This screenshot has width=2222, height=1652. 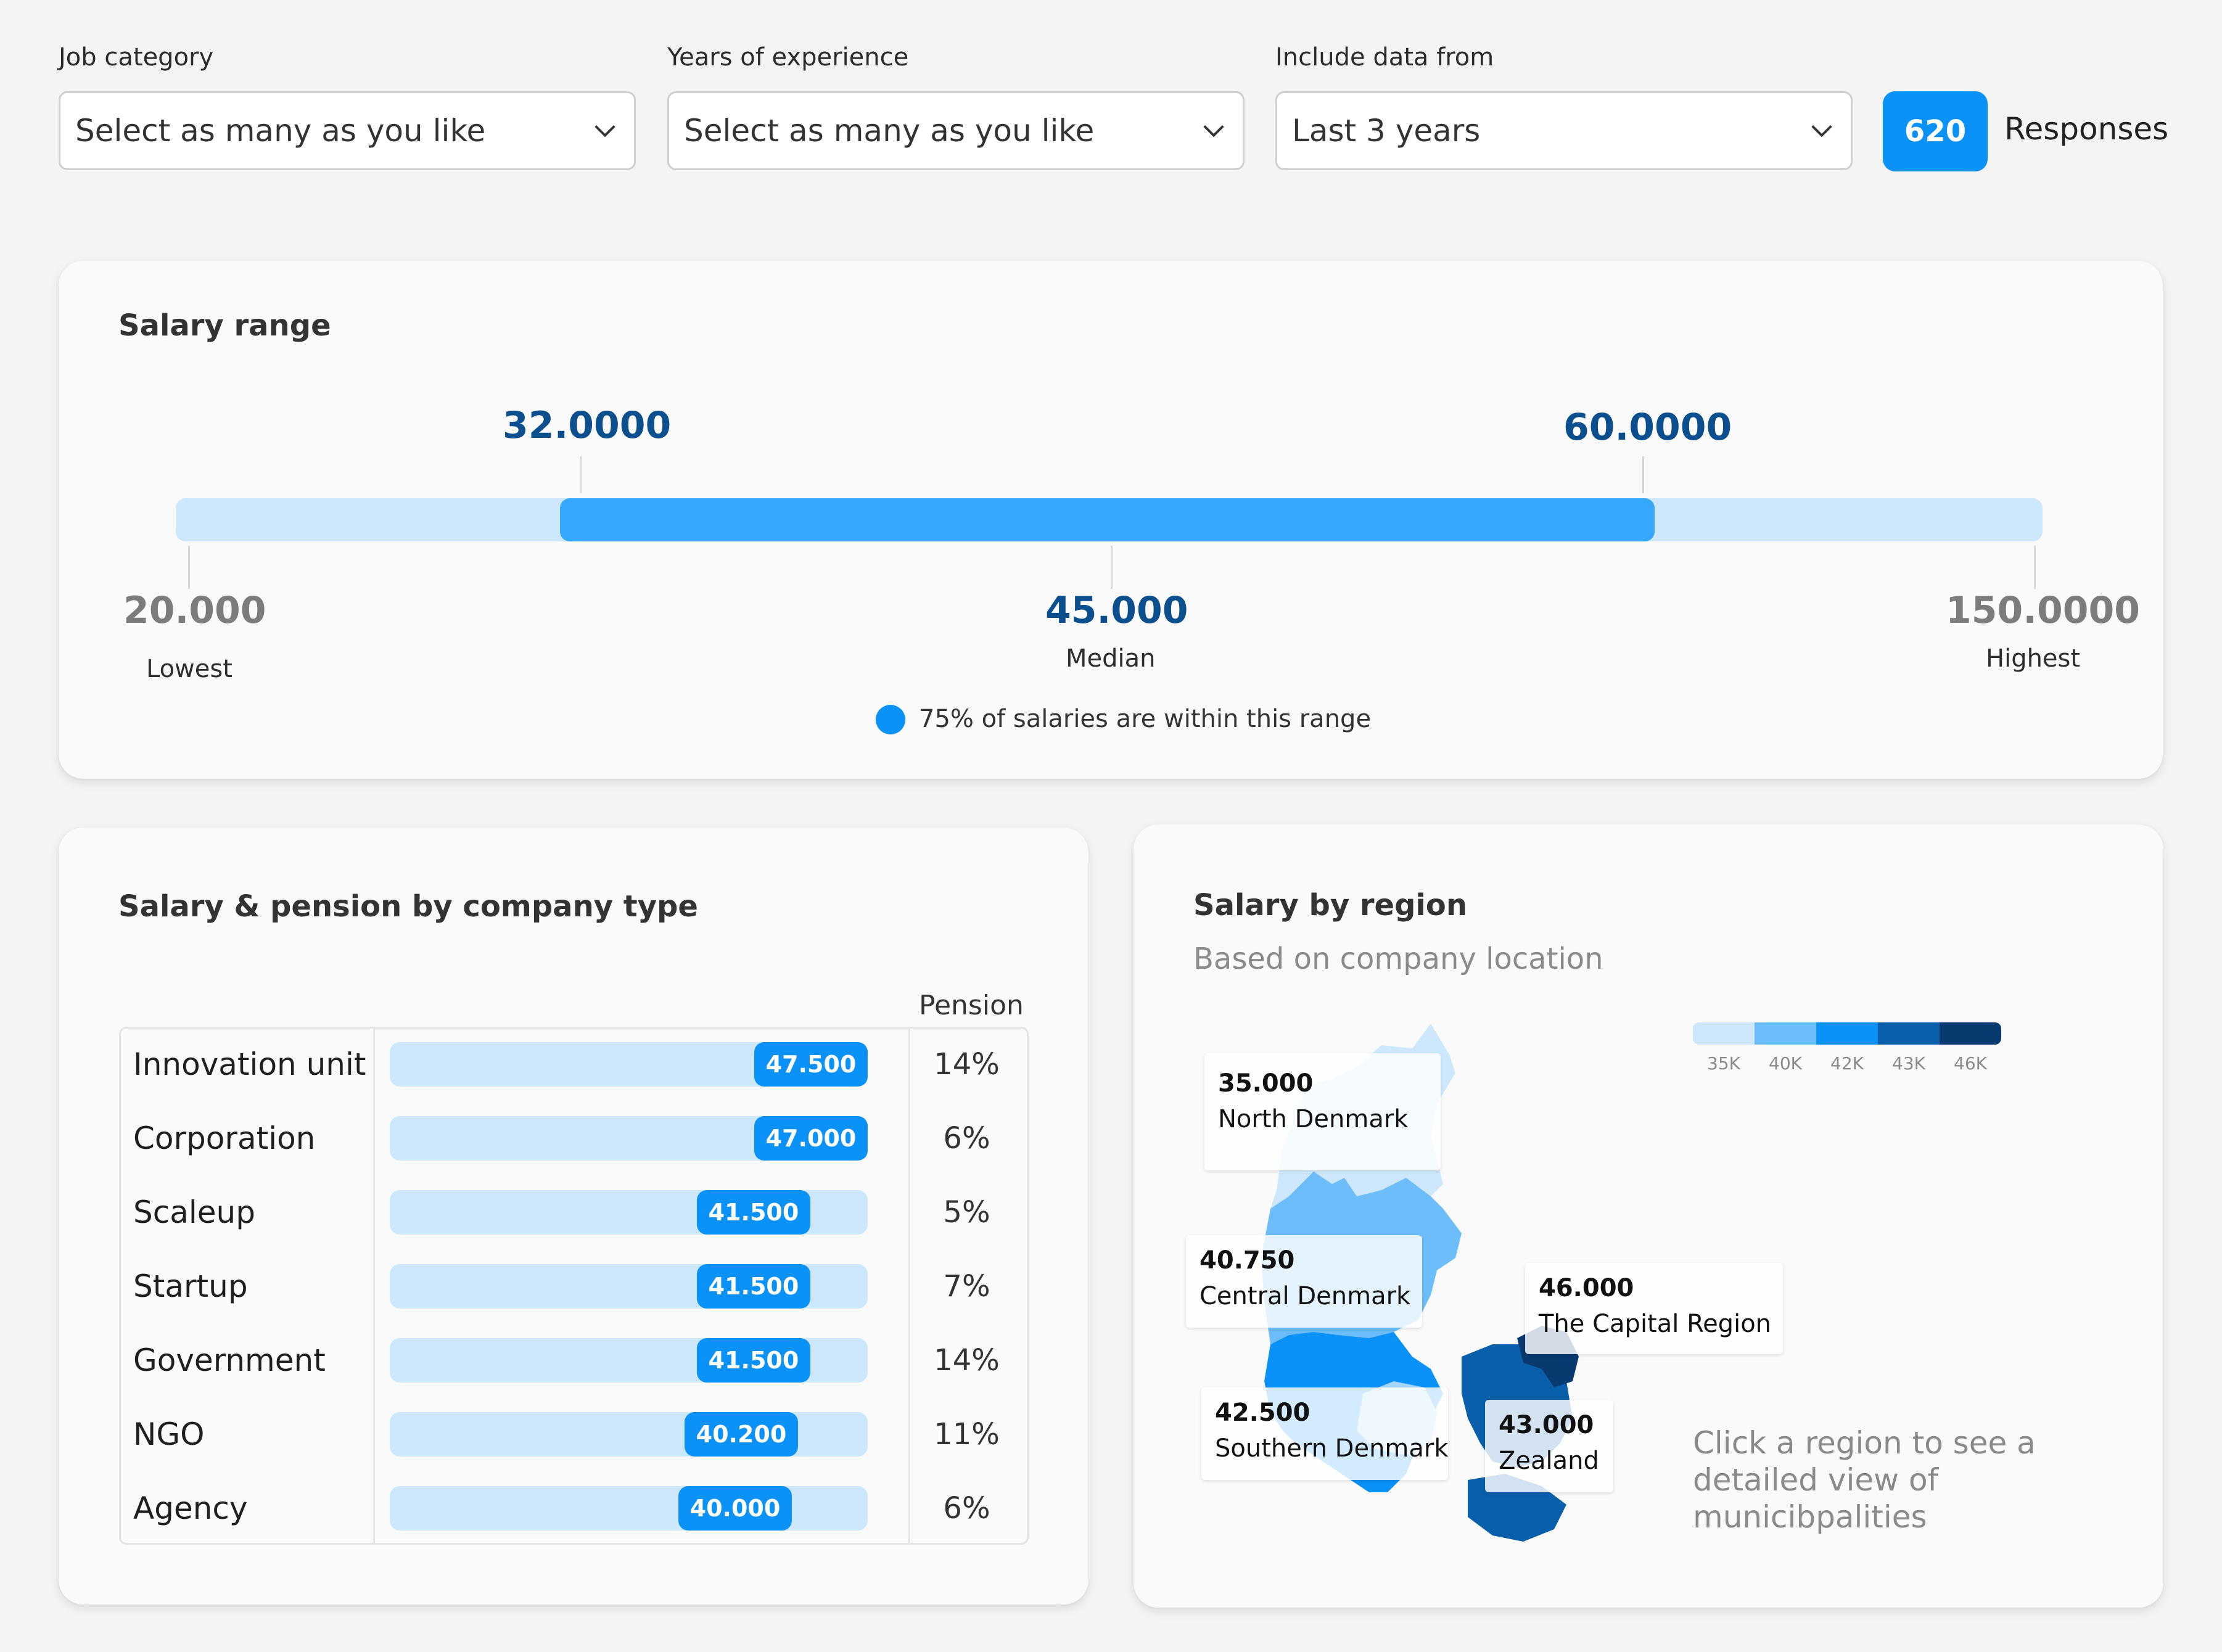 I want to click on region-legend: 35K 40K 42K 43K 46K, so click(x=1847, y=1053).